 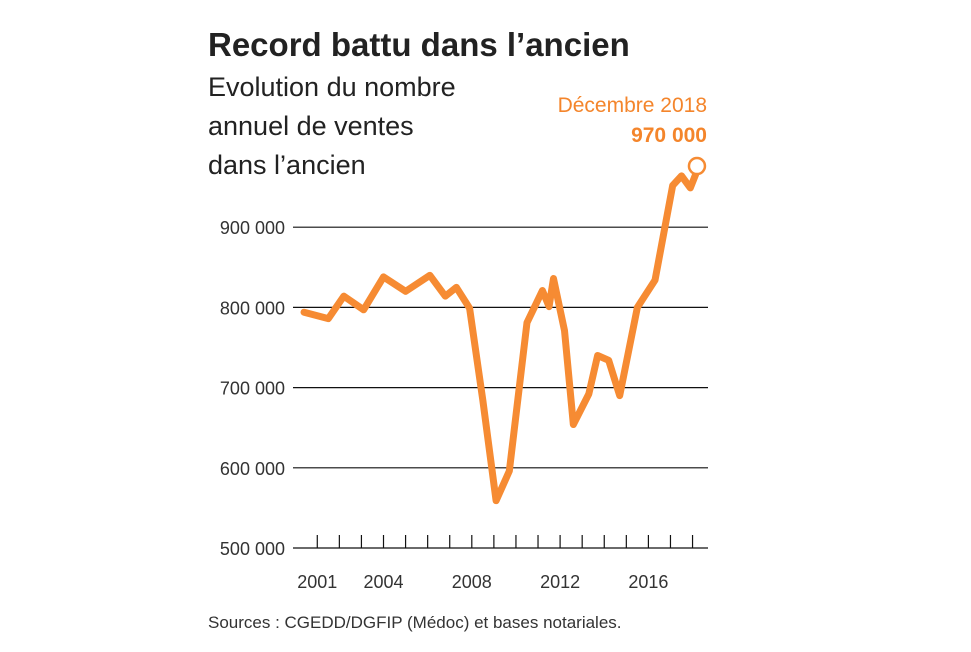 I want to click on x-tick-label: 2008, so click(x=472, y=582).